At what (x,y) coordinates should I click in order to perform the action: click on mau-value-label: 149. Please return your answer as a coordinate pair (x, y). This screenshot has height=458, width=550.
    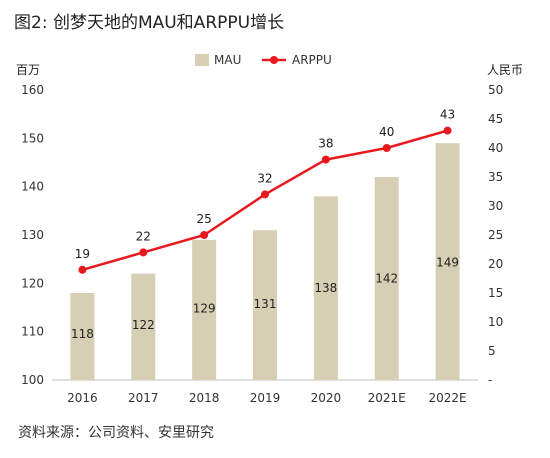
    Looking at the image, I should click on (447, 262).